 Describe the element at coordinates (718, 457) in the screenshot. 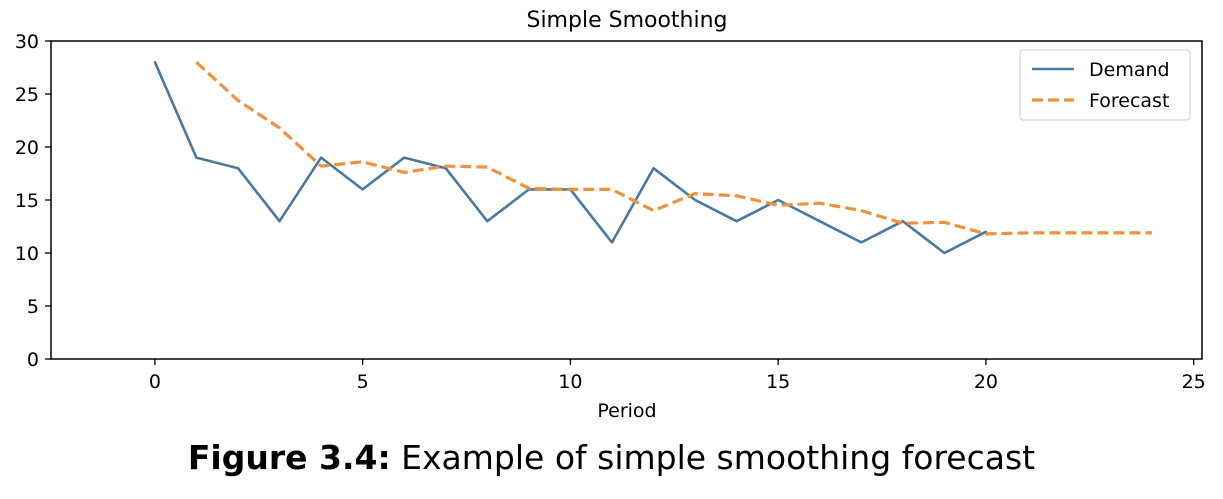

I see `figure-caption-text: Example of simple smoothing forecast` at that location.